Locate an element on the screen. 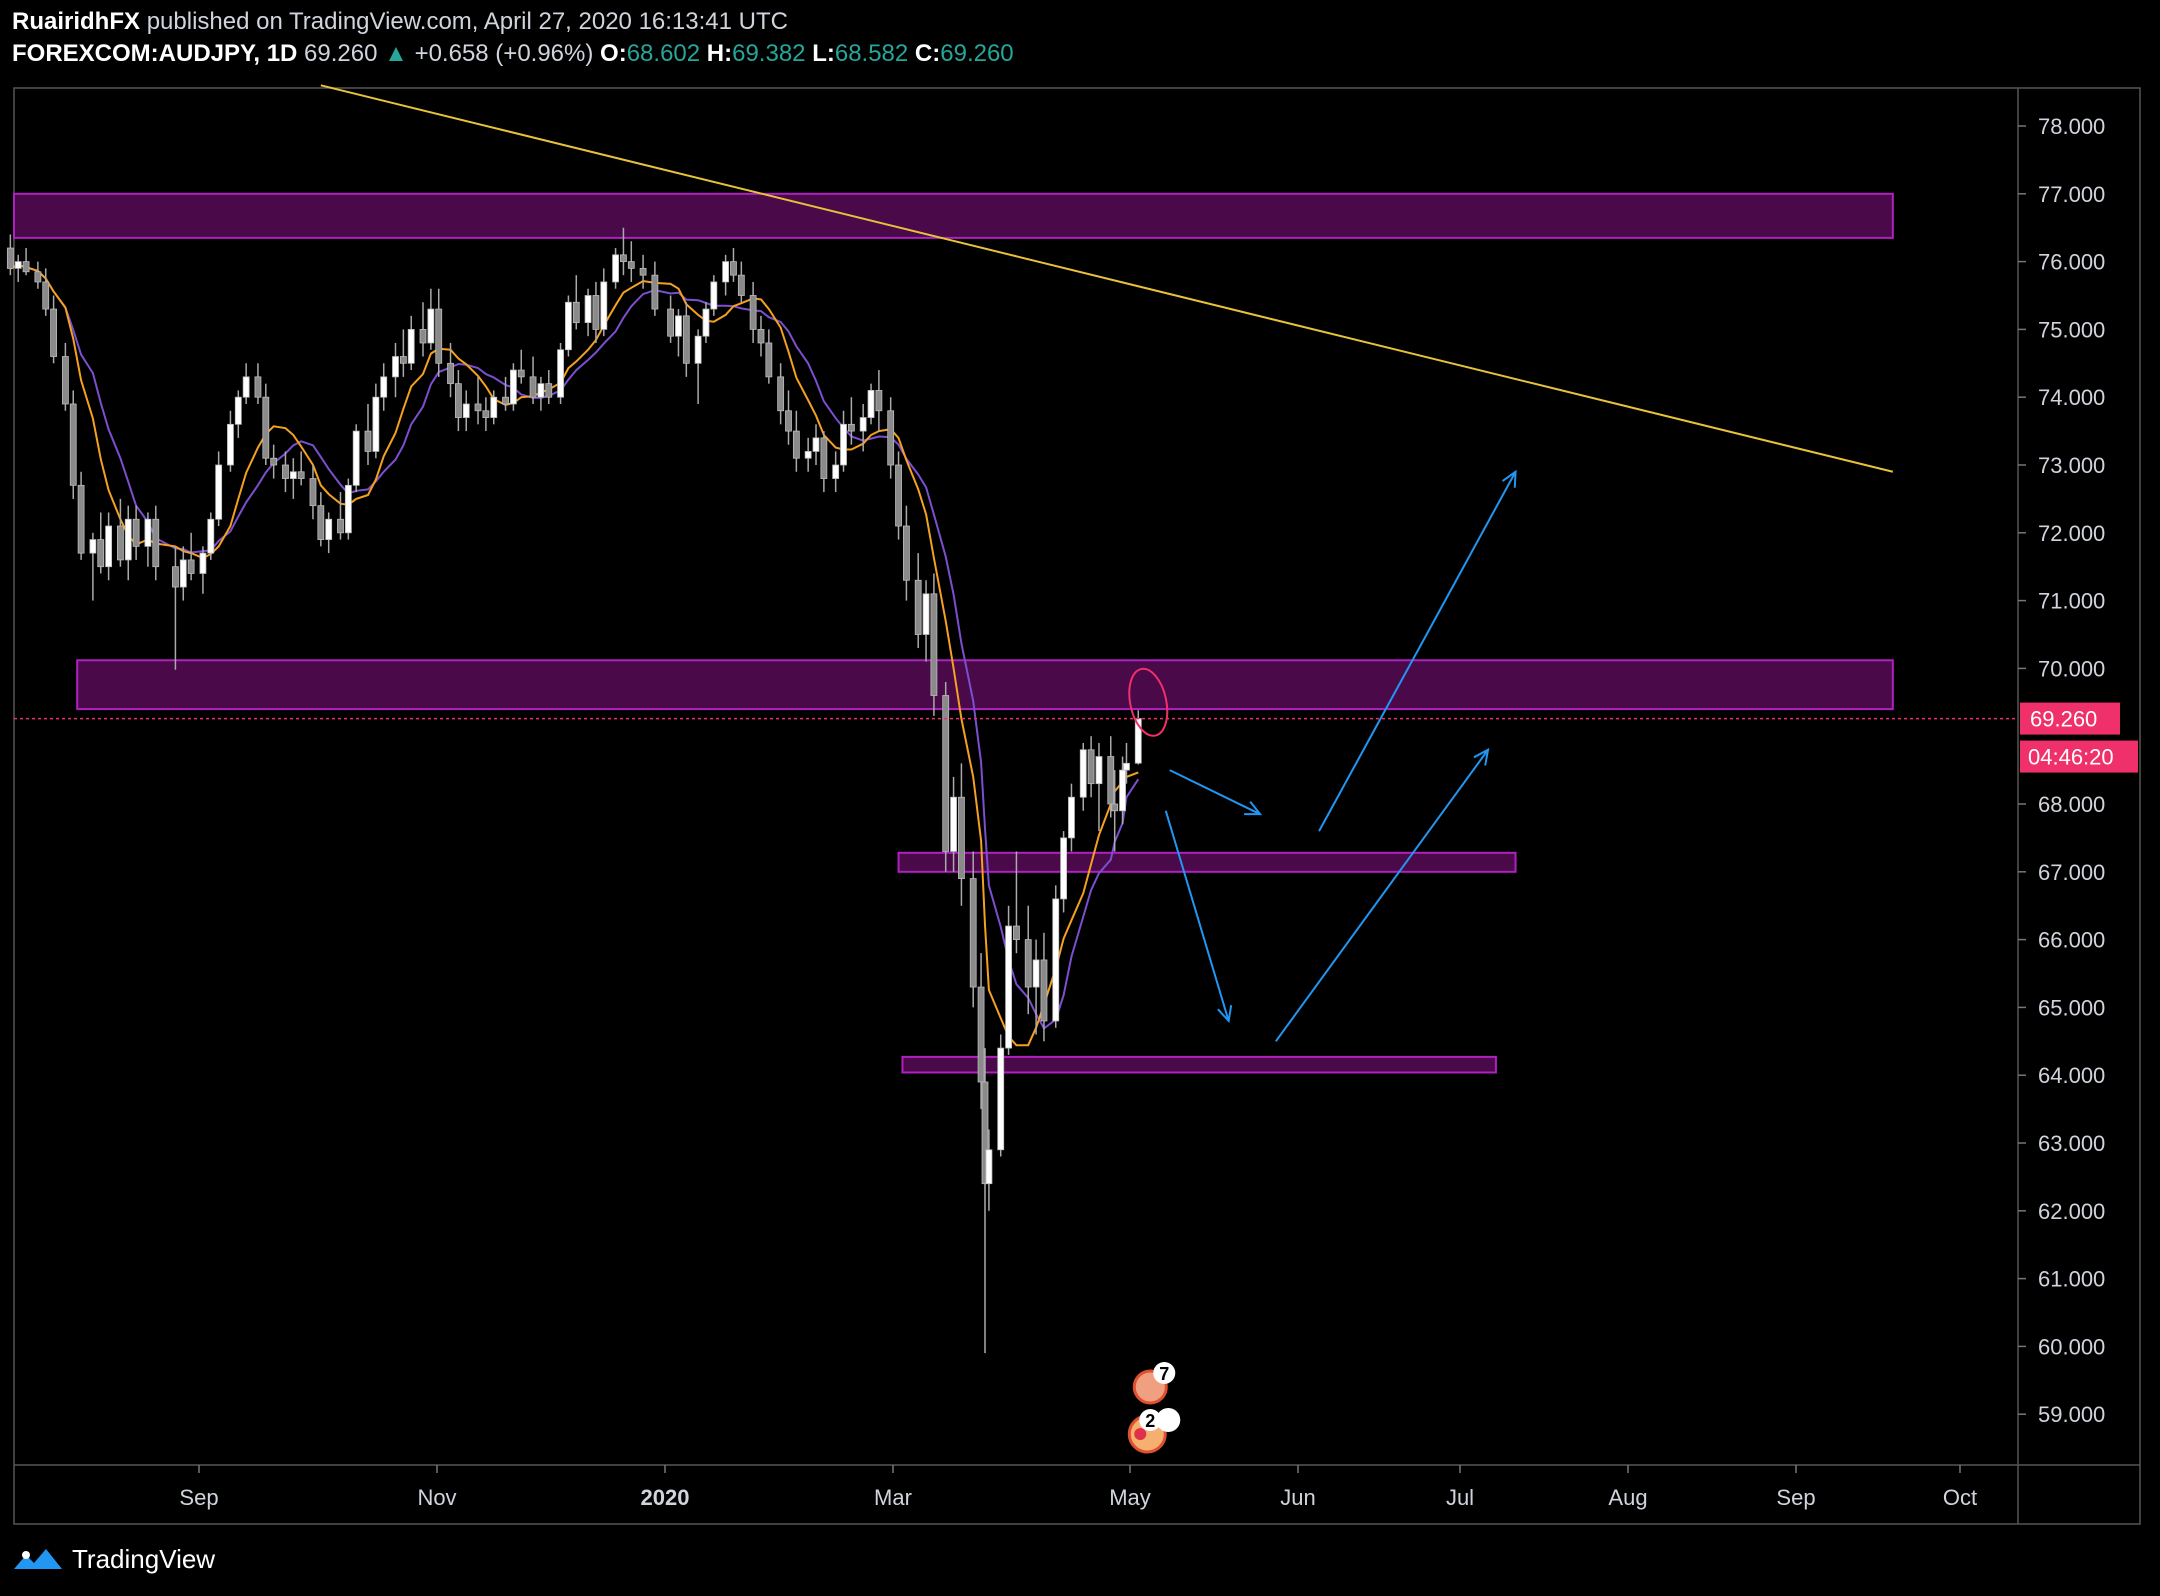 This screenshot has height=1596, width=2160. footer-brand: TradingView is located at coordinates (113, 1559).